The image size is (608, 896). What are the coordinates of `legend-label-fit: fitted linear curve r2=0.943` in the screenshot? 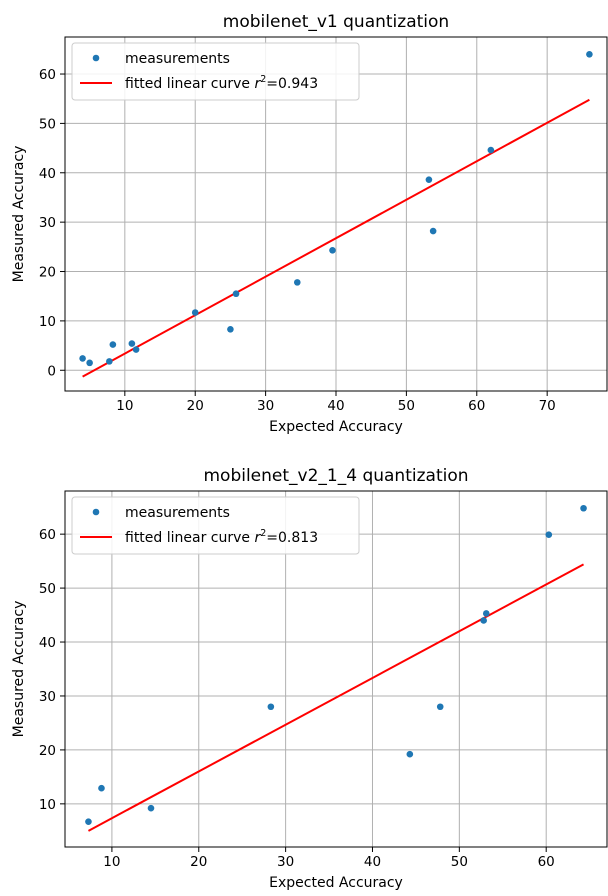 It's located at (221, 83).